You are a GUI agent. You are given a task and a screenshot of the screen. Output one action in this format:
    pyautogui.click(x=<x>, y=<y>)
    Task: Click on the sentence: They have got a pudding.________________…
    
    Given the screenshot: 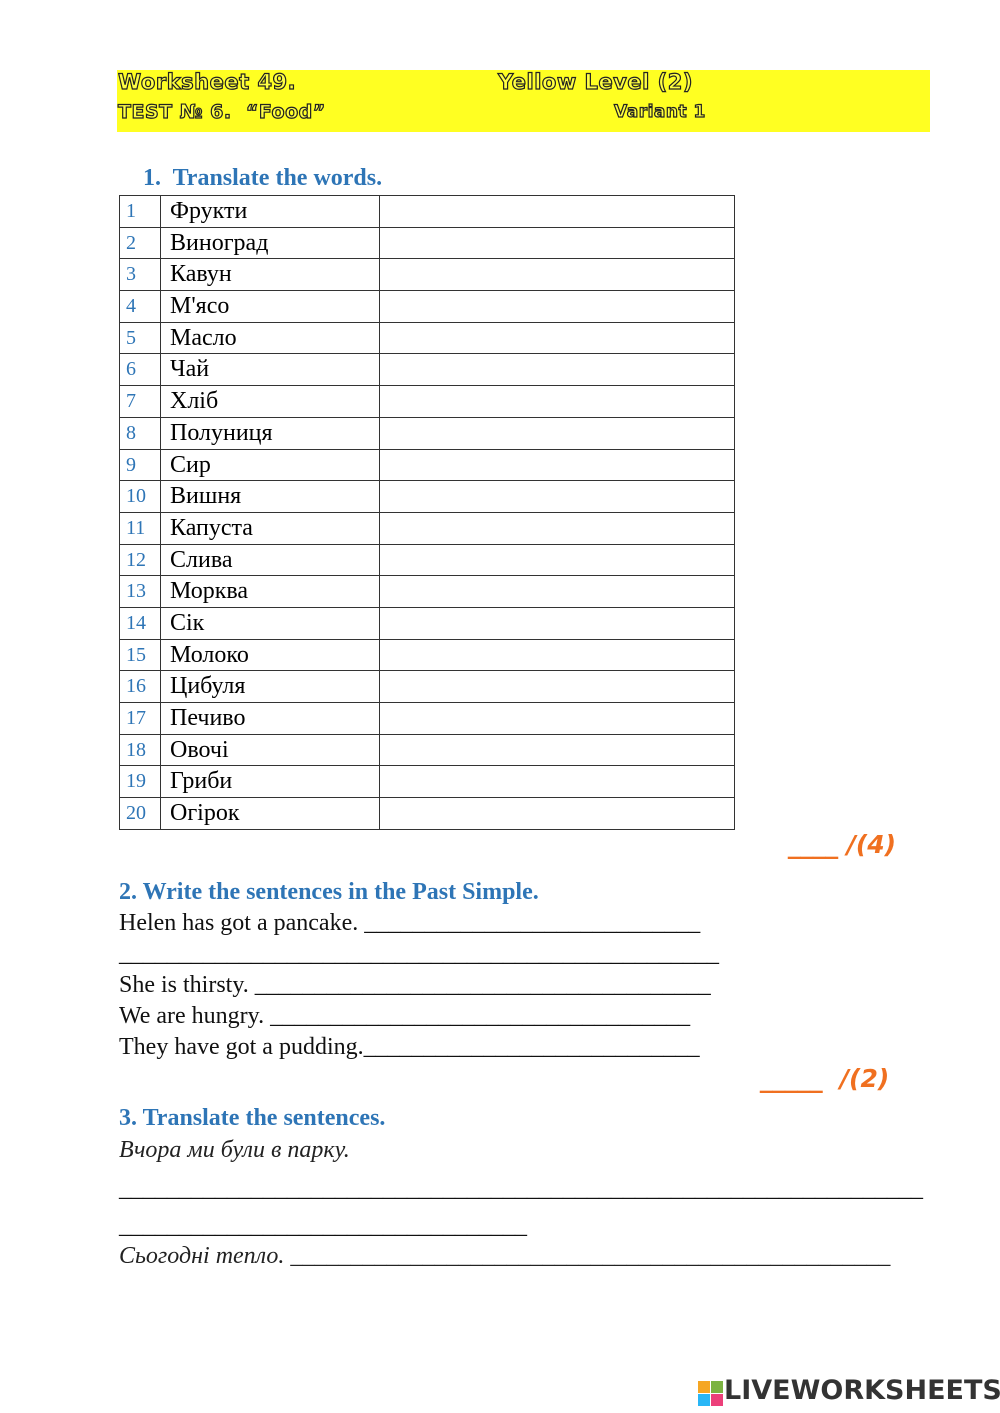 What is the action you would take?
    pyautogui.click(x=409, y=1047)
    